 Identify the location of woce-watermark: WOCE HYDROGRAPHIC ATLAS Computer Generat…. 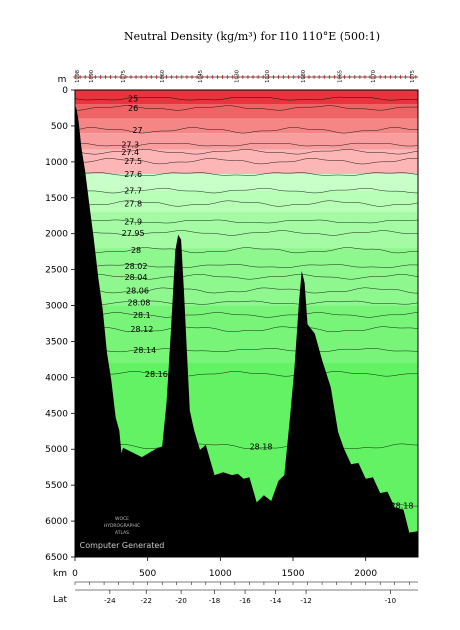
(122, 533).